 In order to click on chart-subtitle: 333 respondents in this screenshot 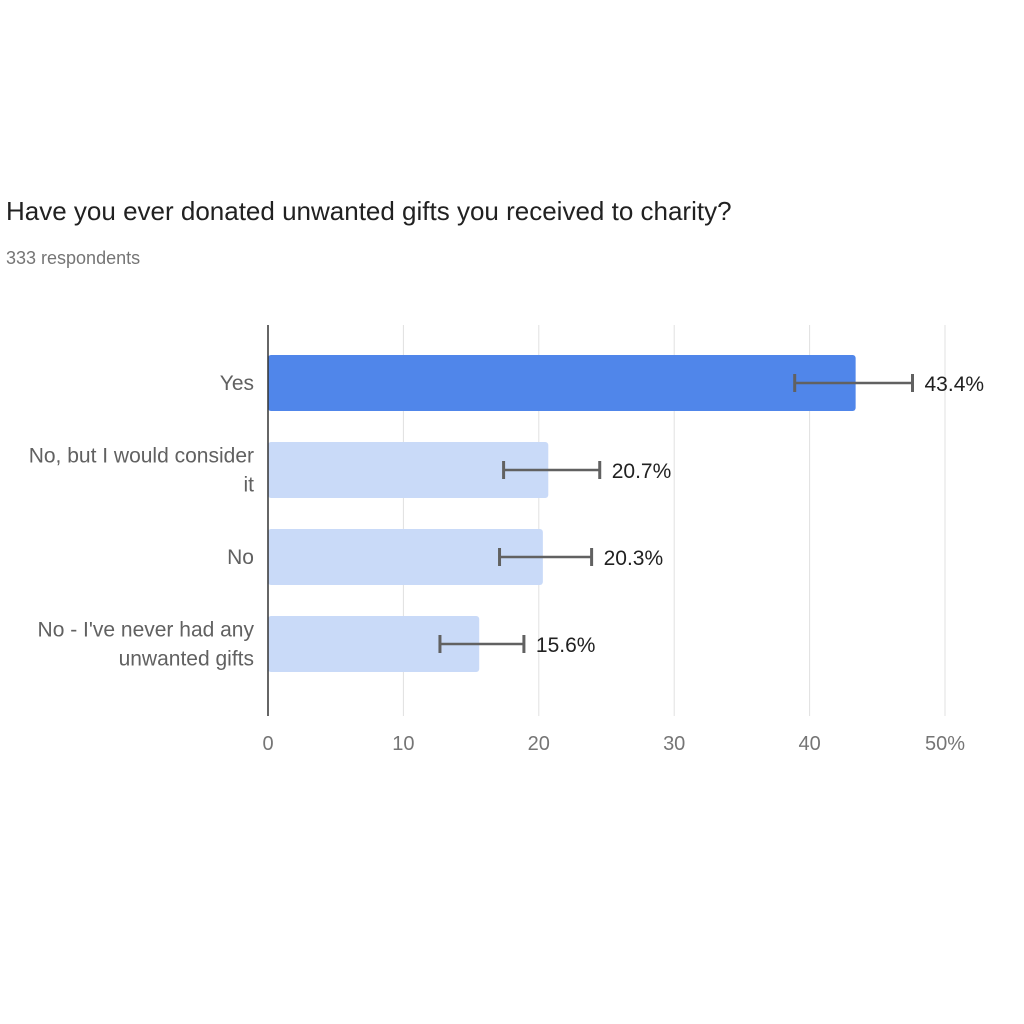, I will do `click(73, 258)`.